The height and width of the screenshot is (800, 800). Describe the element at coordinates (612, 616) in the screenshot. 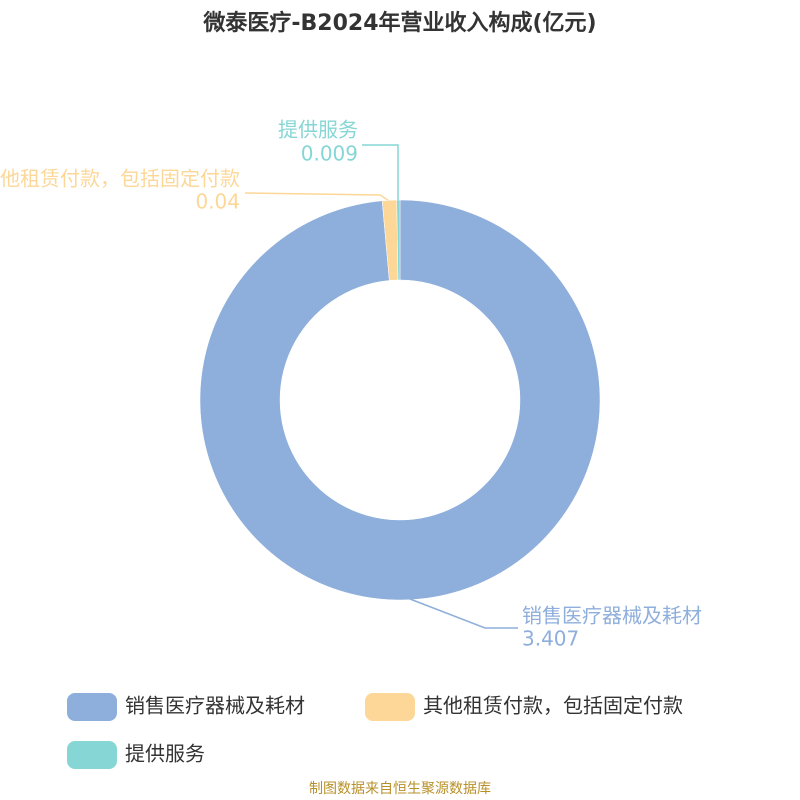

I see `data-label-name: 销售医疗器械及耗材` at that location.